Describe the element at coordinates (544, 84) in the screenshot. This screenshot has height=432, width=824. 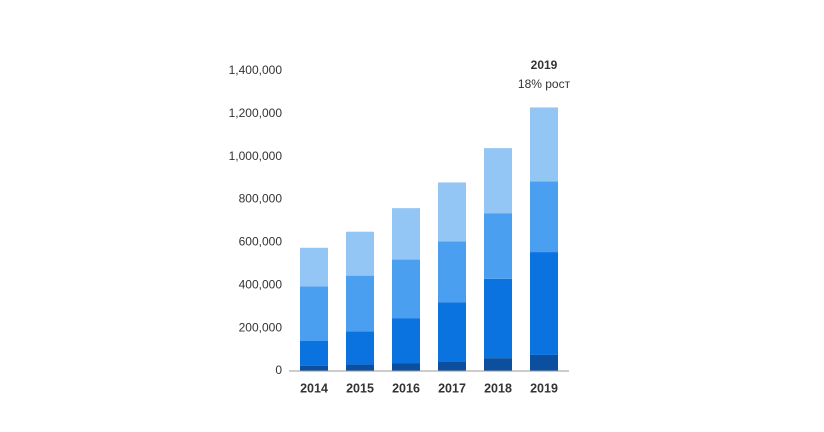
I see `annotation-text: 18% рост` at that location.